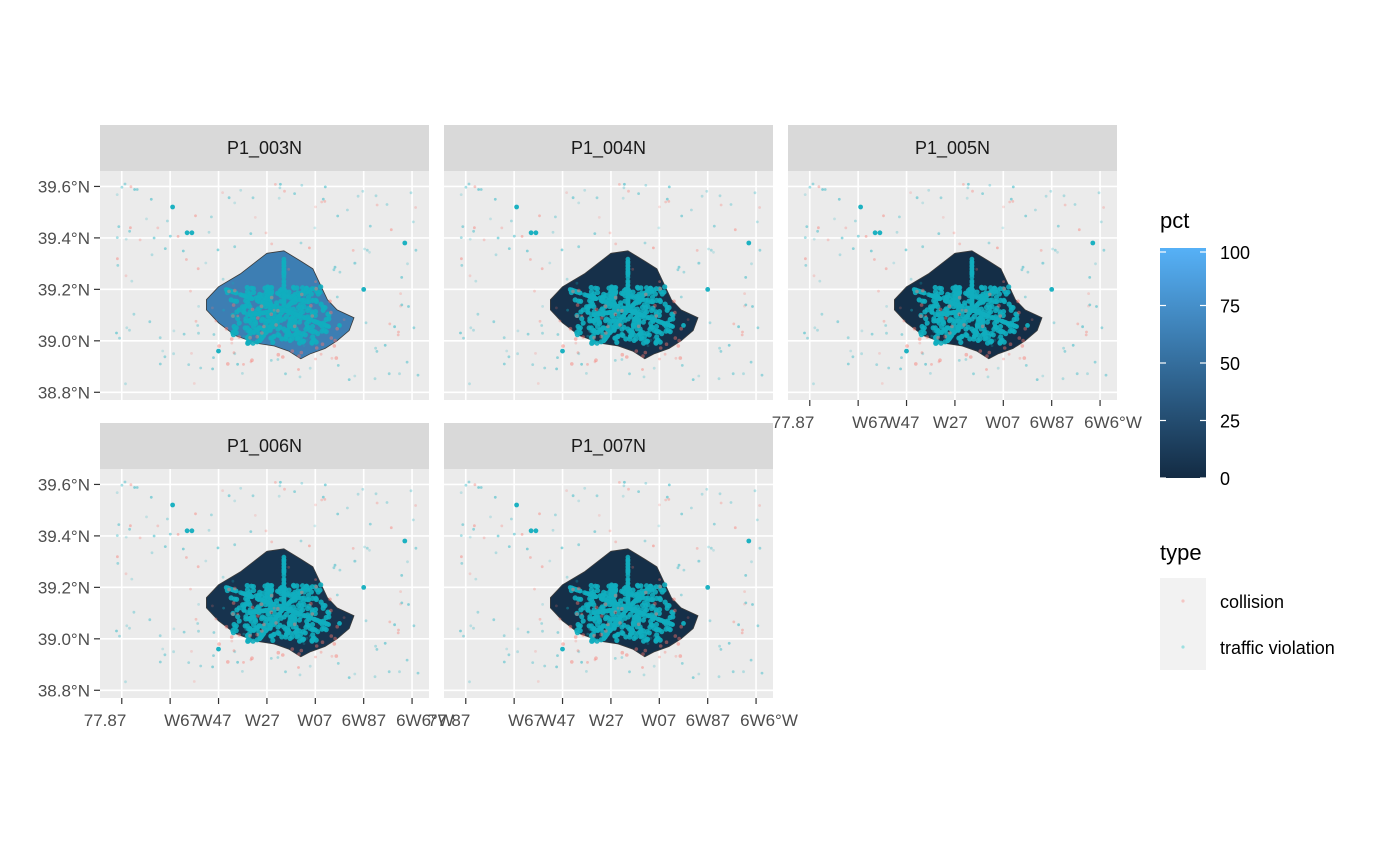 The height and width of the screenshot is (865, 1400). What do you see at coordinates (1230, 422) in the screenshot?
I see `colorbar-tick-label: 25` at bounding box center [1230, 422].